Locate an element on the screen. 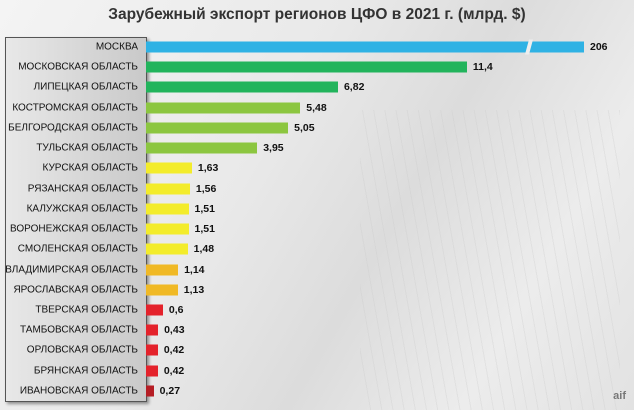 This screenshot has width=634, height=410. data-label: 11,4 is located at coordinates (482, 67).